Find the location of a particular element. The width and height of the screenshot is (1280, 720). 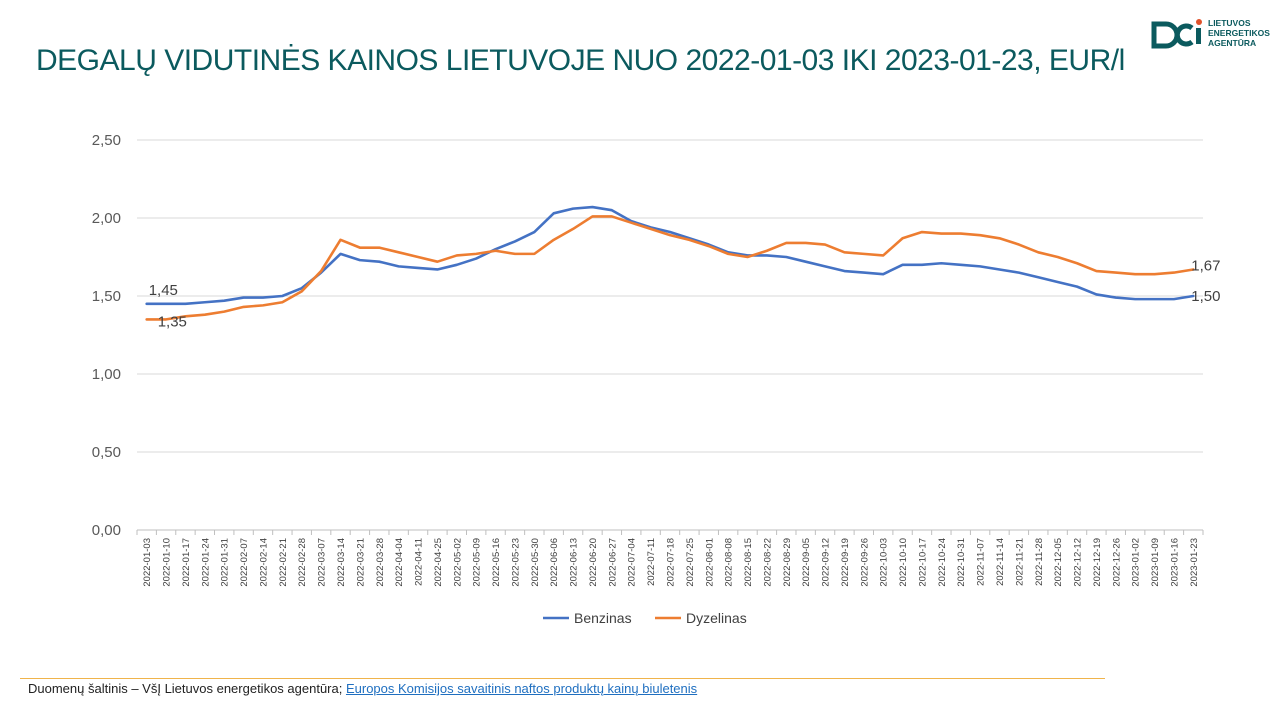

series-line-dyzelinas is located at coordinates (670, 268).